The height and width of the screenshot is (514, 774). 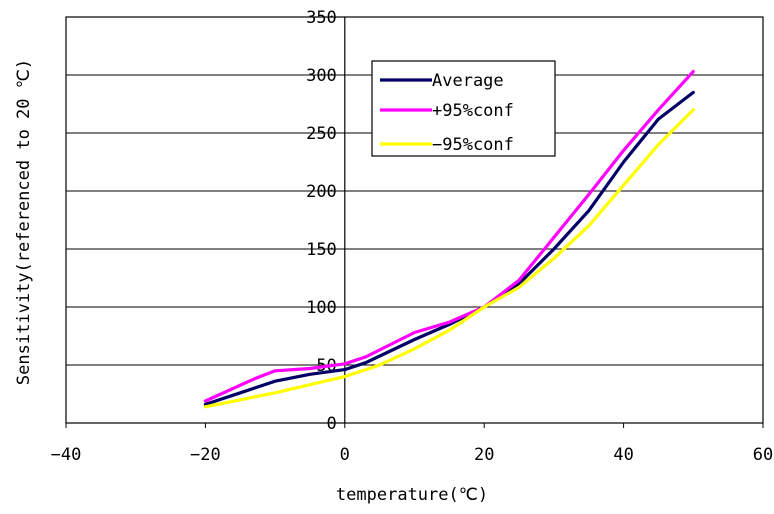 I want to click on y-tick-label: 0, so click(x=332, y=424).